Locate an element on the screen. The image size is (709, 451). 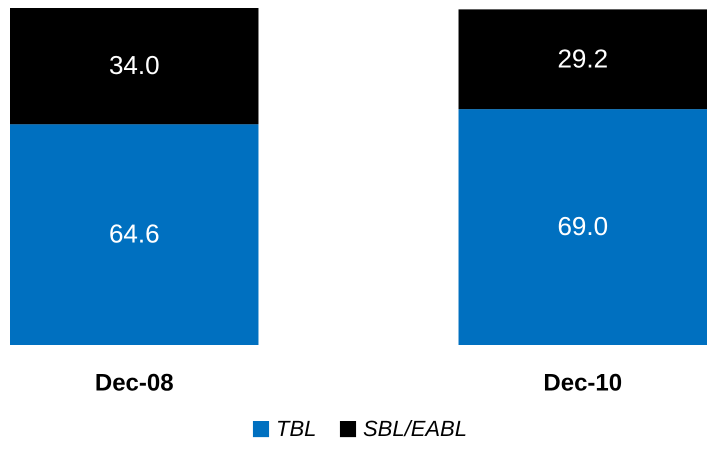
data-label: 29.2 is located at coordinates (582, 58).